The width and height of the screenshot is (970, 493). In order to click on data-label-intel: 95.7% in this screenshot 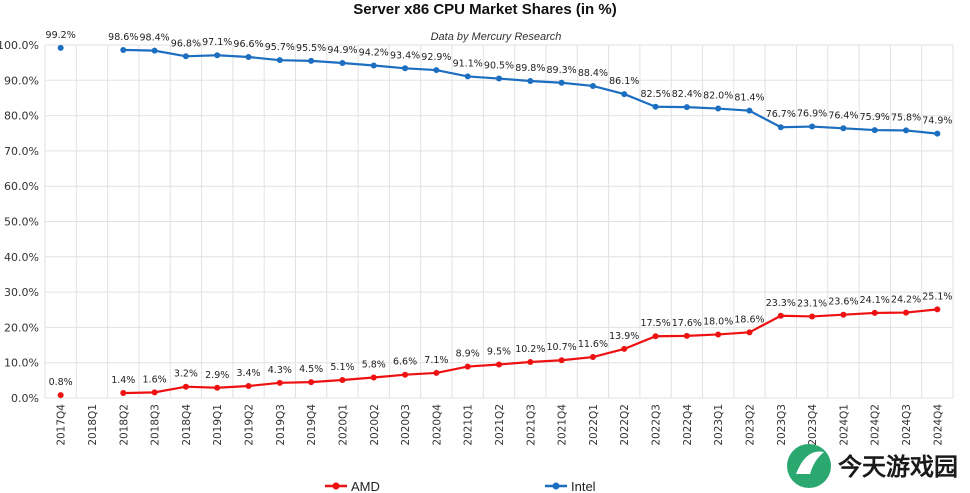, I will do `click(280, 47)`.